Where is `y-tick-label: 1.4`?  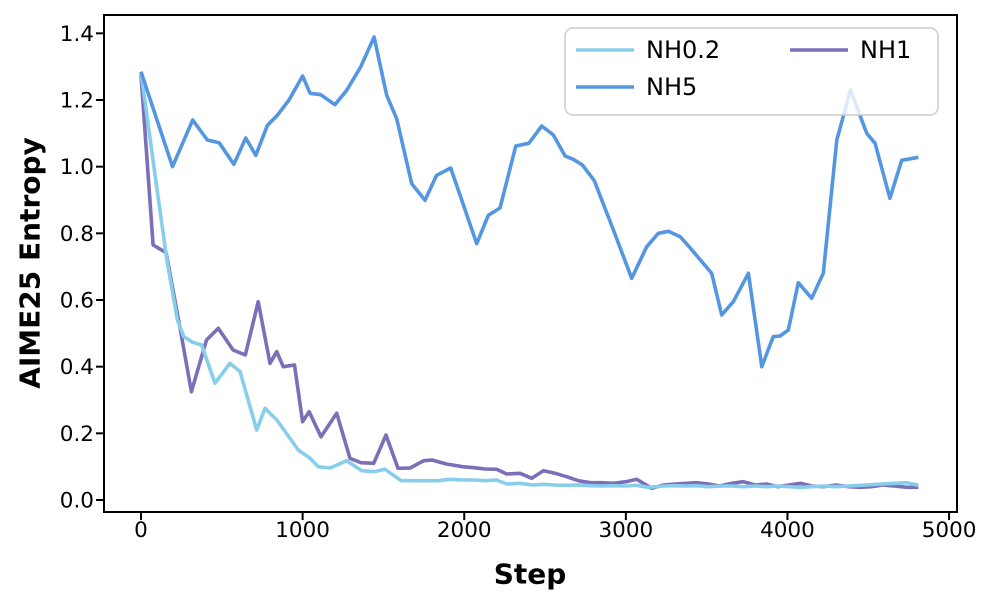 y-tick-label: 1.4 is located at coordinates (77, 34).